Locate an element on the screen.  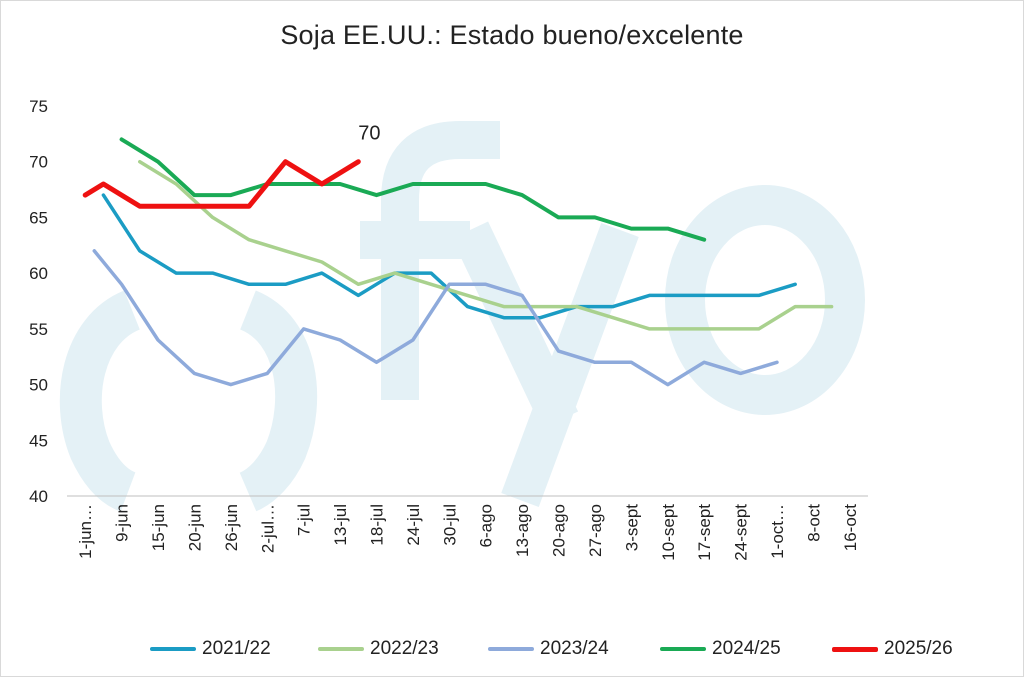
legend: 2021/22 2022/23 2023/24 2024/25 2025/26 is located at coordinates (512, 652).